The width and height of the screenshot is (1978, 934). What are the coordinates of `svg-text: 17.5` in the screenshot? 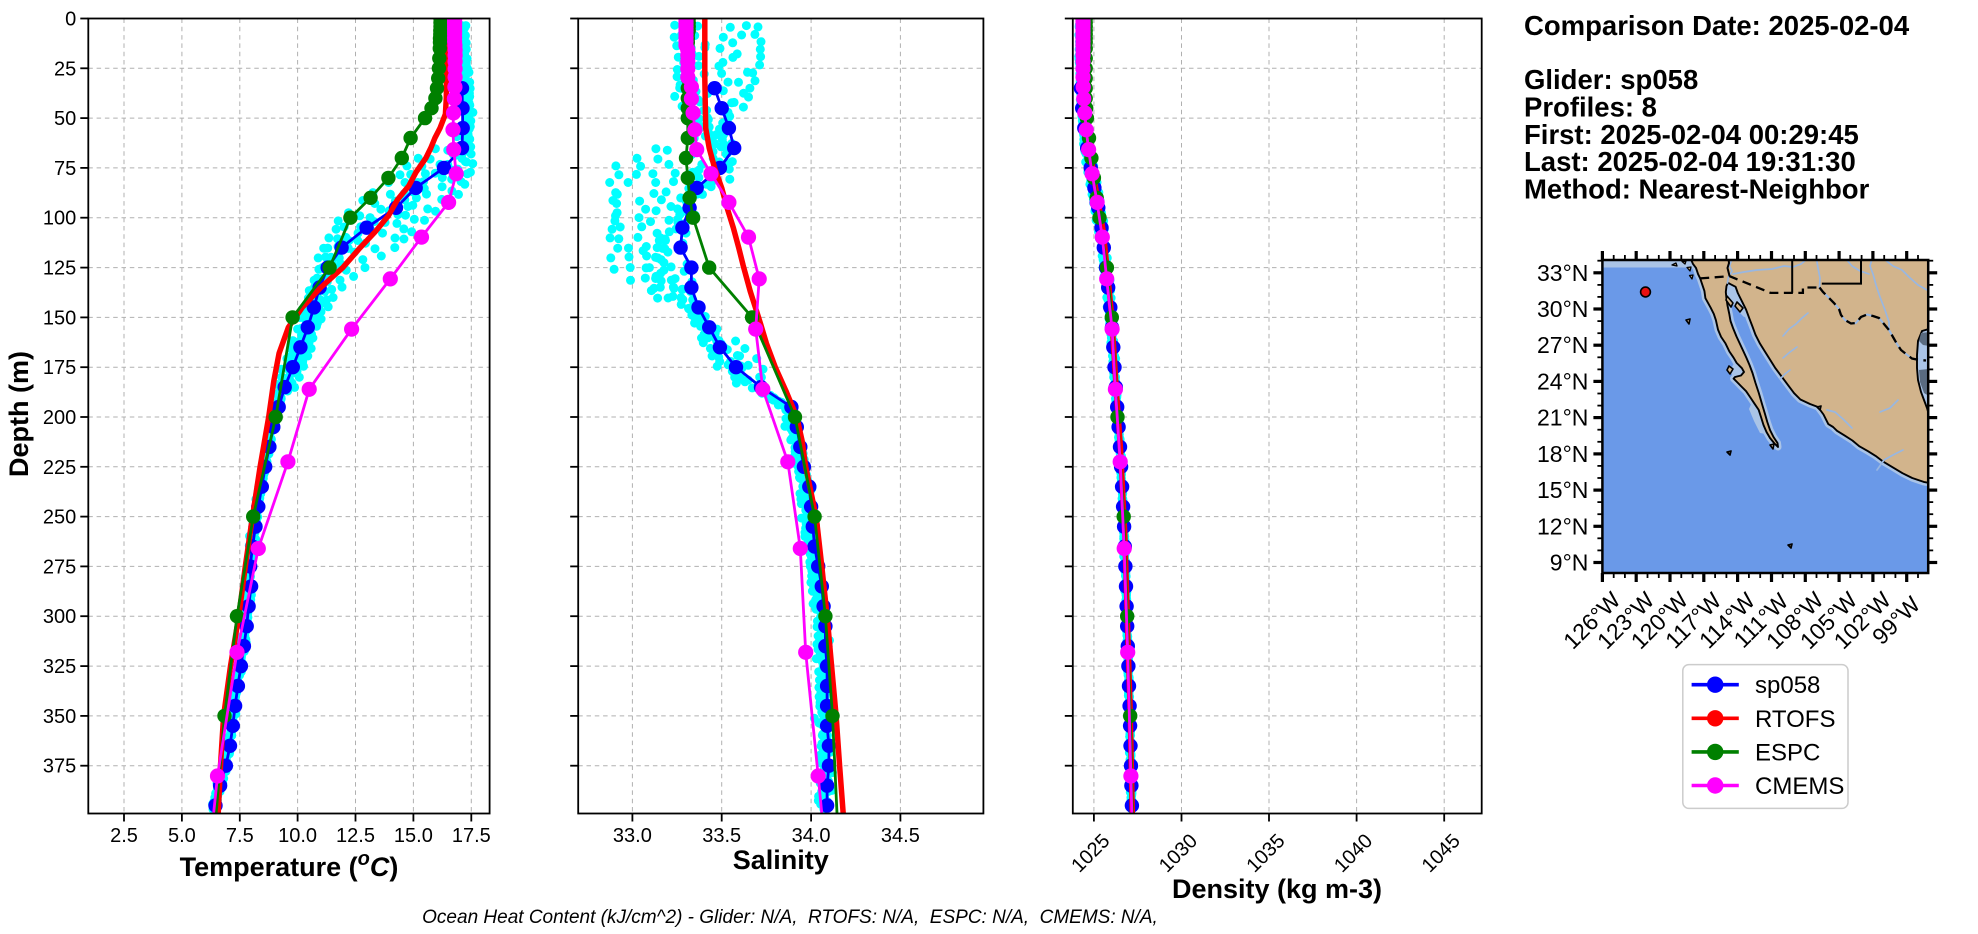 It's located at (471, 836).